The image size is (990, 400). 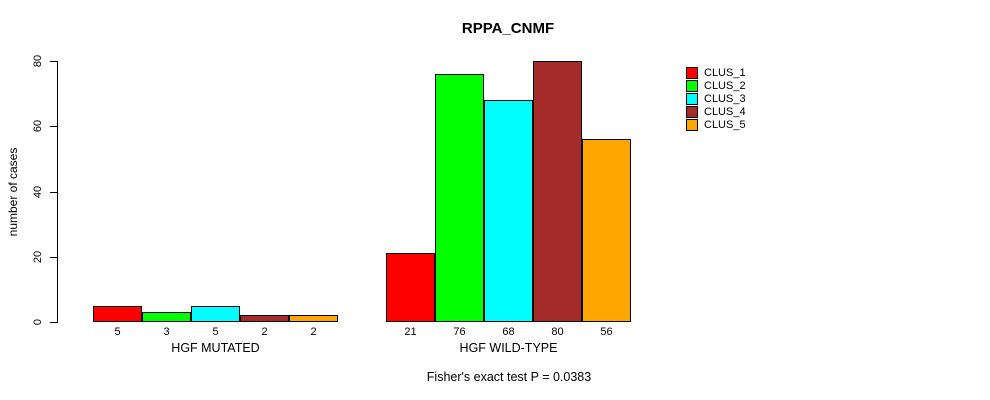 What do you see at coordinates (38, 256) in the screenshot?
I see `y-tick-label: 20` at bounding box center [38, 256].